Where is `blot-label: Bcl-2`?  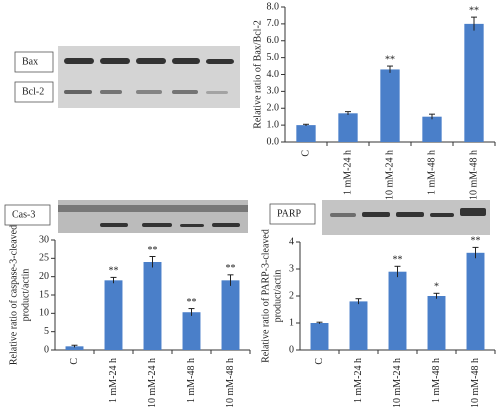
blot-label: Bcl-2 is located at coordinates (33, 91).